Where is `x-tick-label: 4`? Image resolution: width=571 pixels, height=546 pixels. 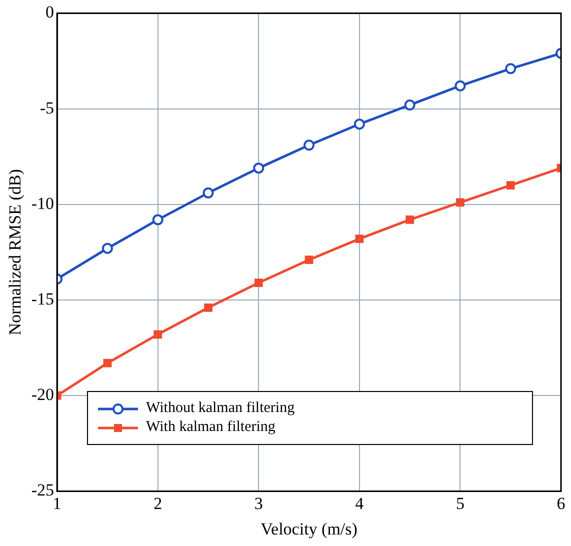 x-tick-label: 4 is located at coordinates (359, 503).